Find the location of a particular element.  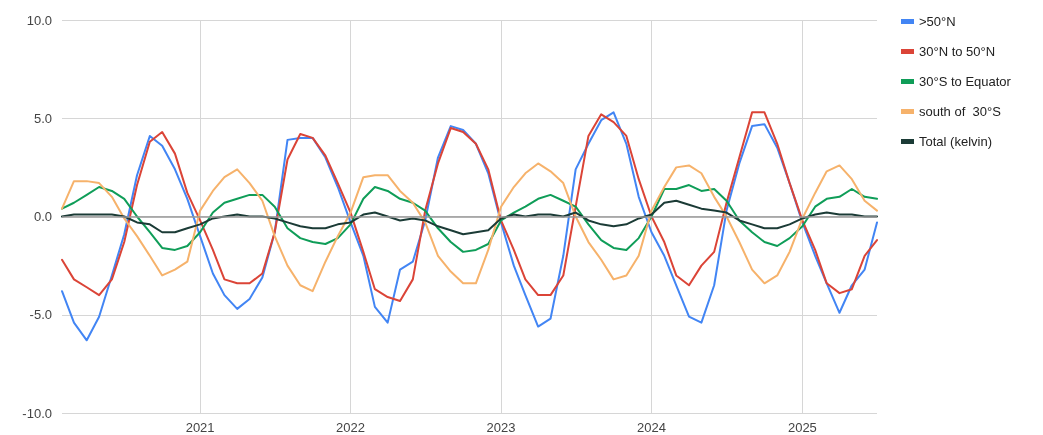

legend-label: >50°N is located at coordinates (937, 21).